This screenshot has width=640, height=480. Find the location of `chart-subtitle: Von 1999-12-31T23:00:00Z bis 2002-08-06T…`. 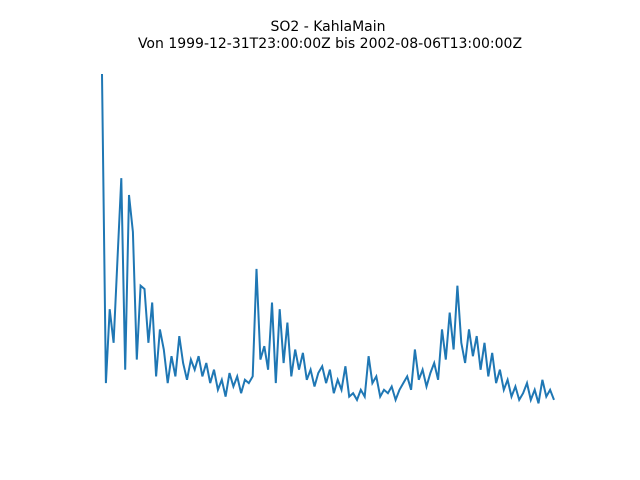

chart-subtitle: Von 1999-12-31T23:00:00Z bis 2002-08-06T… is located at coordinates (330, 44).